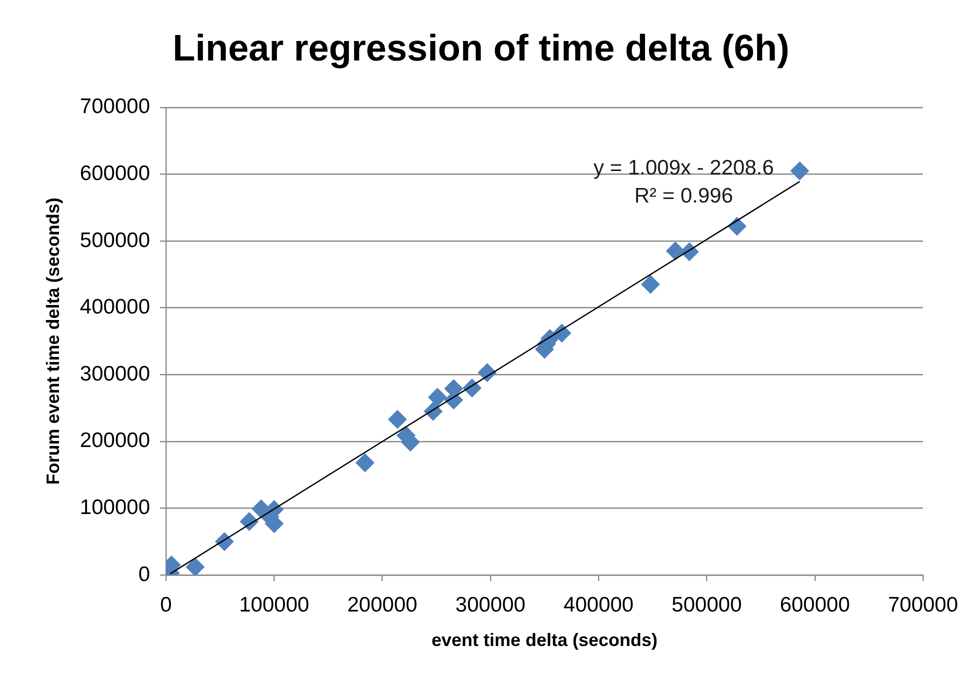 The width and height of the screenshot is (974, 682). I want to click on x-tick-label: 300000, so click(490, 604).